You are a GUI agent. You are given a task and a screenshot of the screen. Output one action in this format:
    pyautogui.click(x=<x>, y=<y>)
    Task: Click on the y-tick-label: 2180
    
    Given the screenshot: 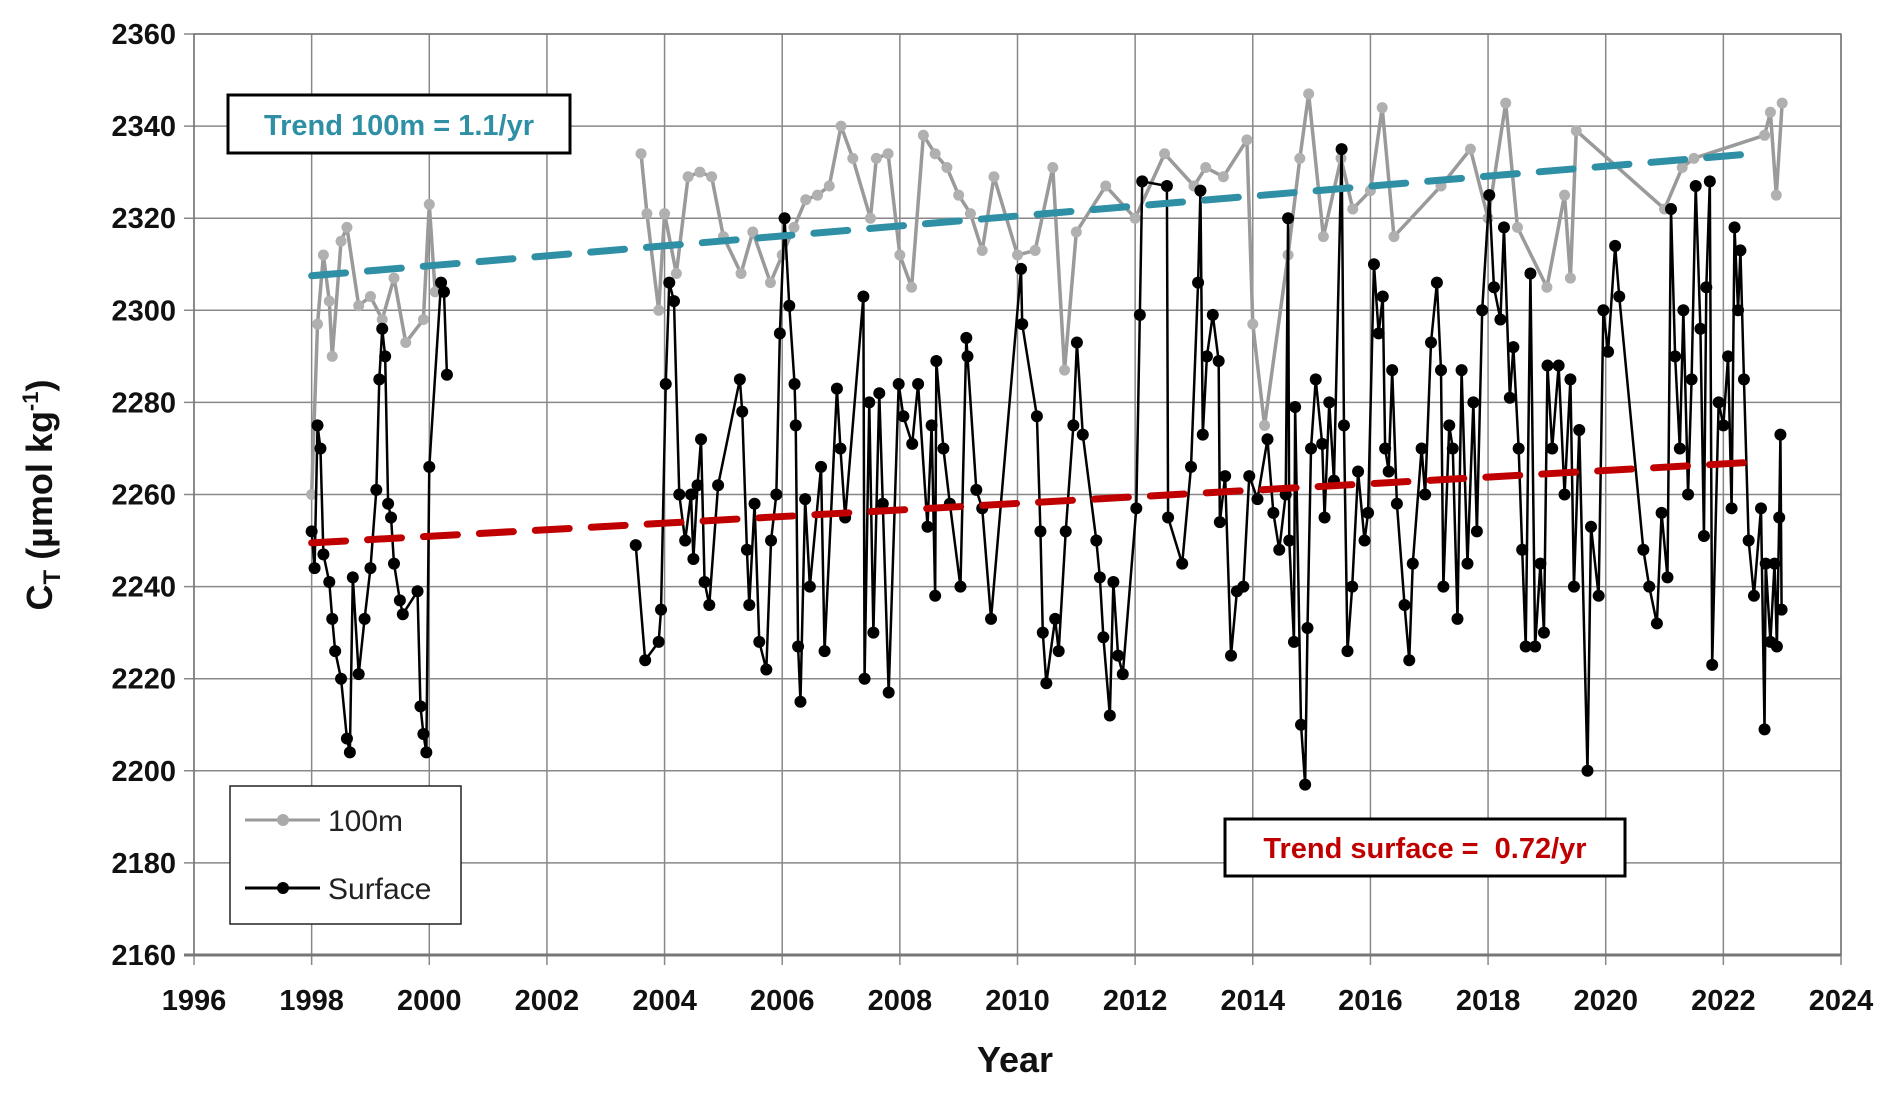 What is the action you would take?
    pyautogui.click(x=143, y=864)
    